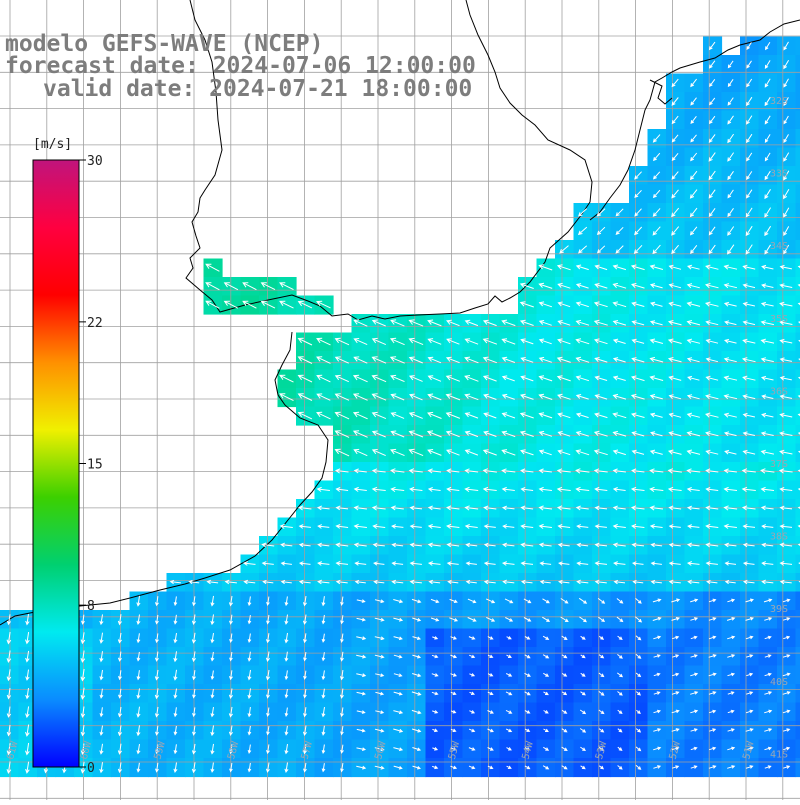  Describe the element at coordinates (91, 768) in the screenshot. I see `colorbar-tick-label: 0` at that location.